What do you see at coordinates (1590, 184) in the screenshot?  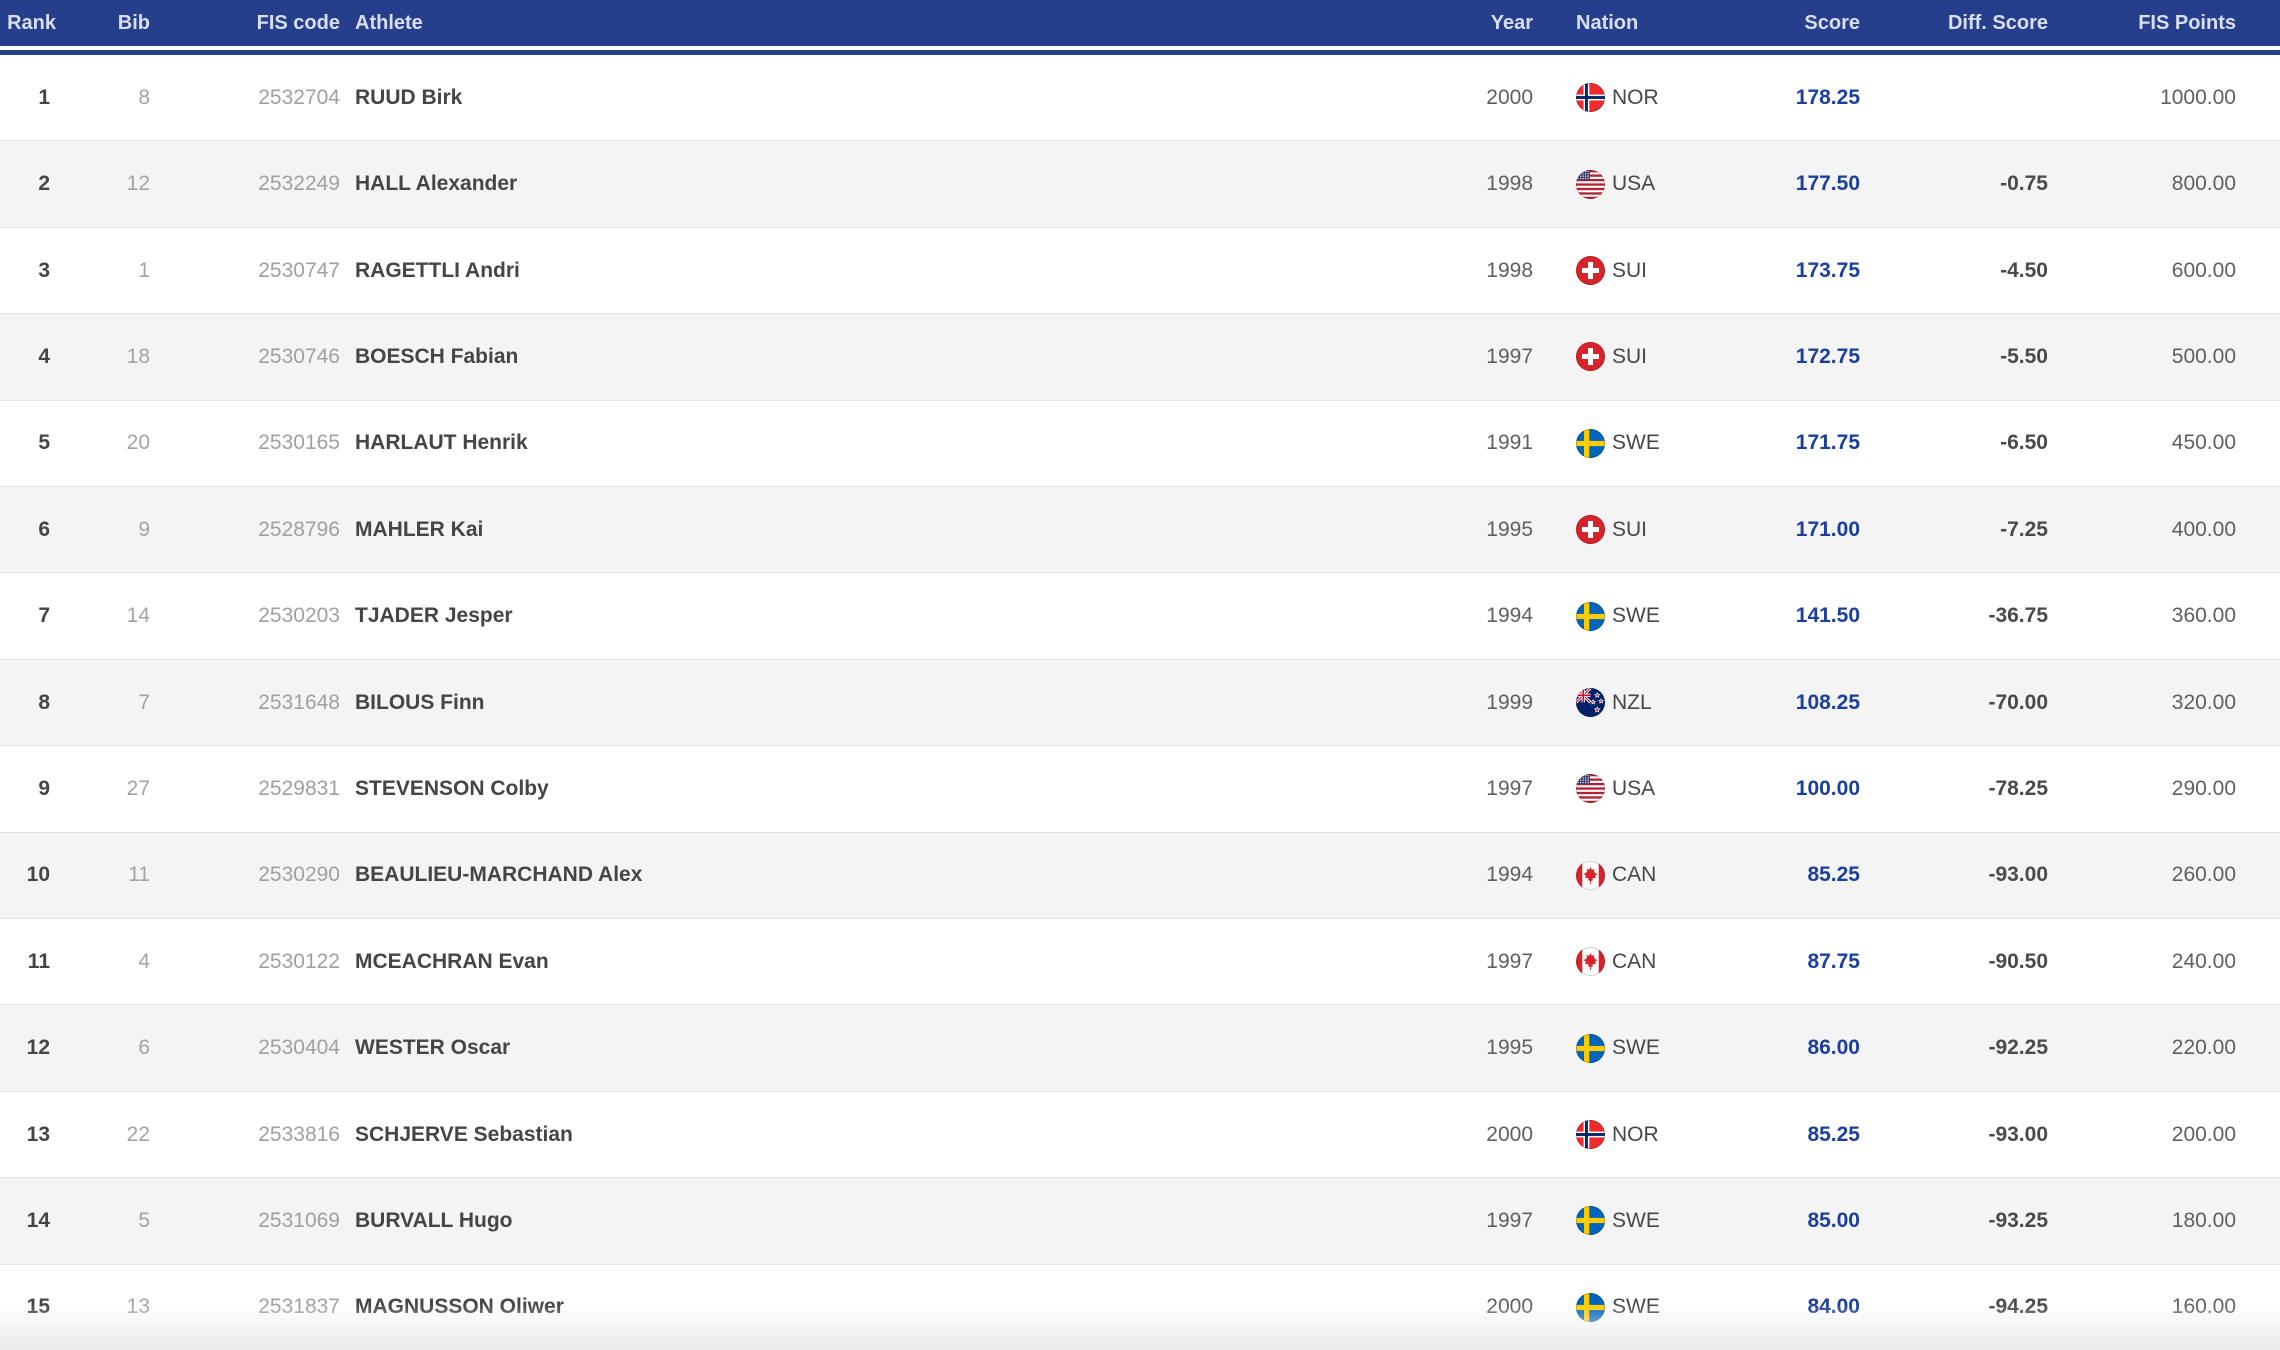 I see `flag-icon-usa` at bounding box center [1590, 184].